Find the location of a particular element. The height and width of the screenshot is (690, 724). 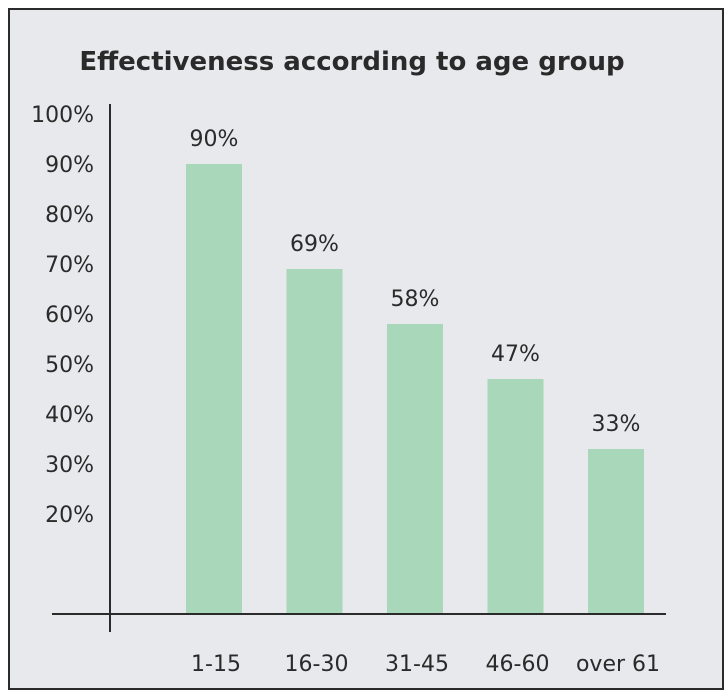

y-tick-label: 70% is located at coordinates (69, 265).